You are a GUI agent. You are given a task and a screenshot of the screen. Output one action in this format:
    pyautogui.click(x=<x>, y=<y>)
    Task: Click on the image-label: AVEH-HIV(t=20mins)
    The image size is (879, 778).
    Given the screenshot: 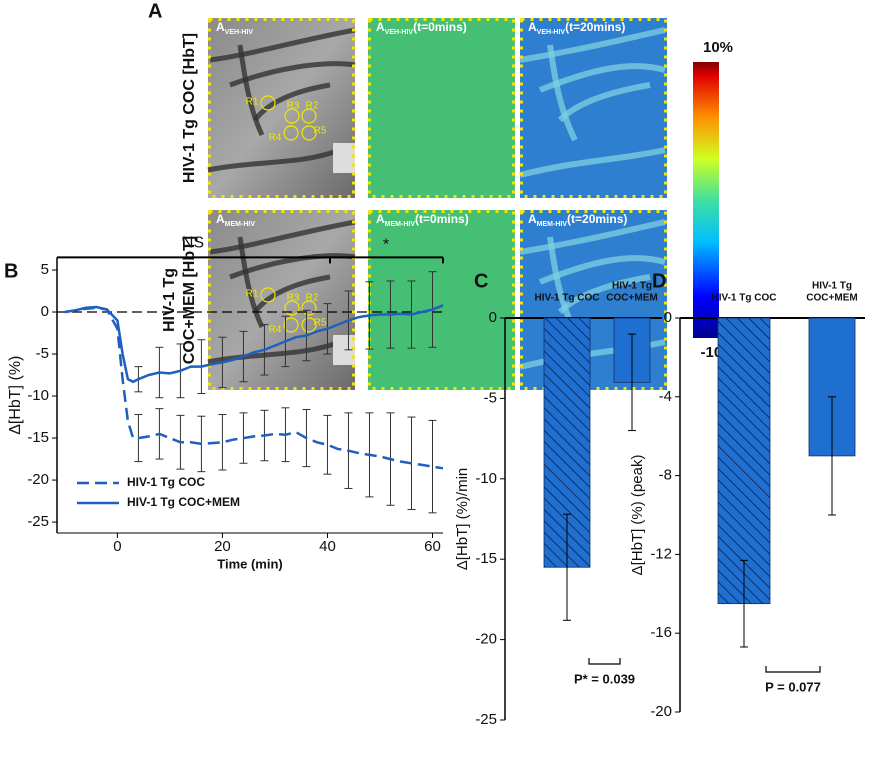 What is the action you would take?
    pyautogui.click(x=576, y=28)
    